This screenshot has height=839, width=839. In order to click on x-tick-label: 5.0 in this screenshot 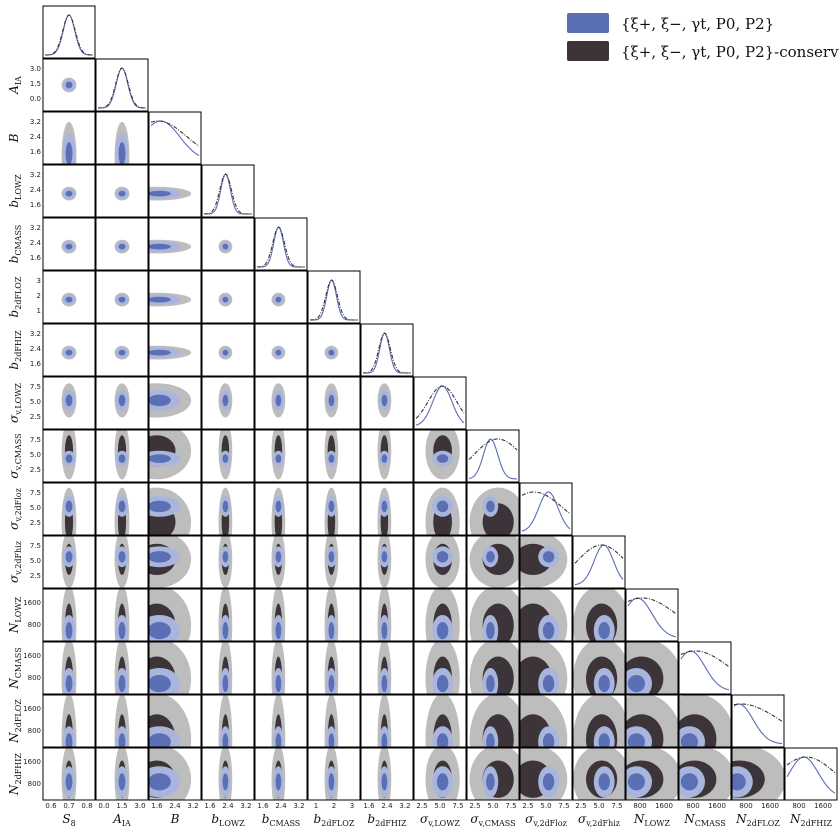, I will do `click(439, 806)`.